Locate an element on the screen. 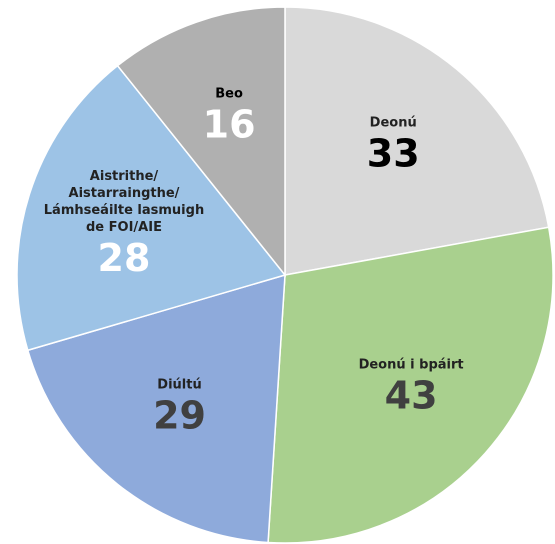 This screenshot has height=544, width=555. category-label: Beo is located at coordinates (229, 94).